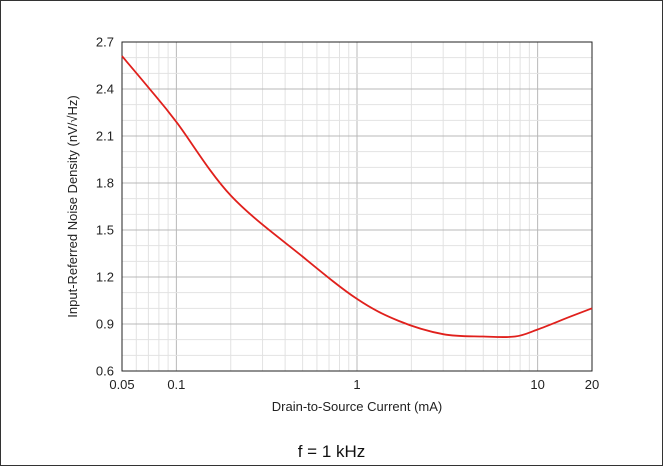  What do you see at coordinates (72, 206) in the screenshot?
I see `y-axis-label: Input-Referred Noise Density (nV/√Hz)` at bounding box center [72, 206].